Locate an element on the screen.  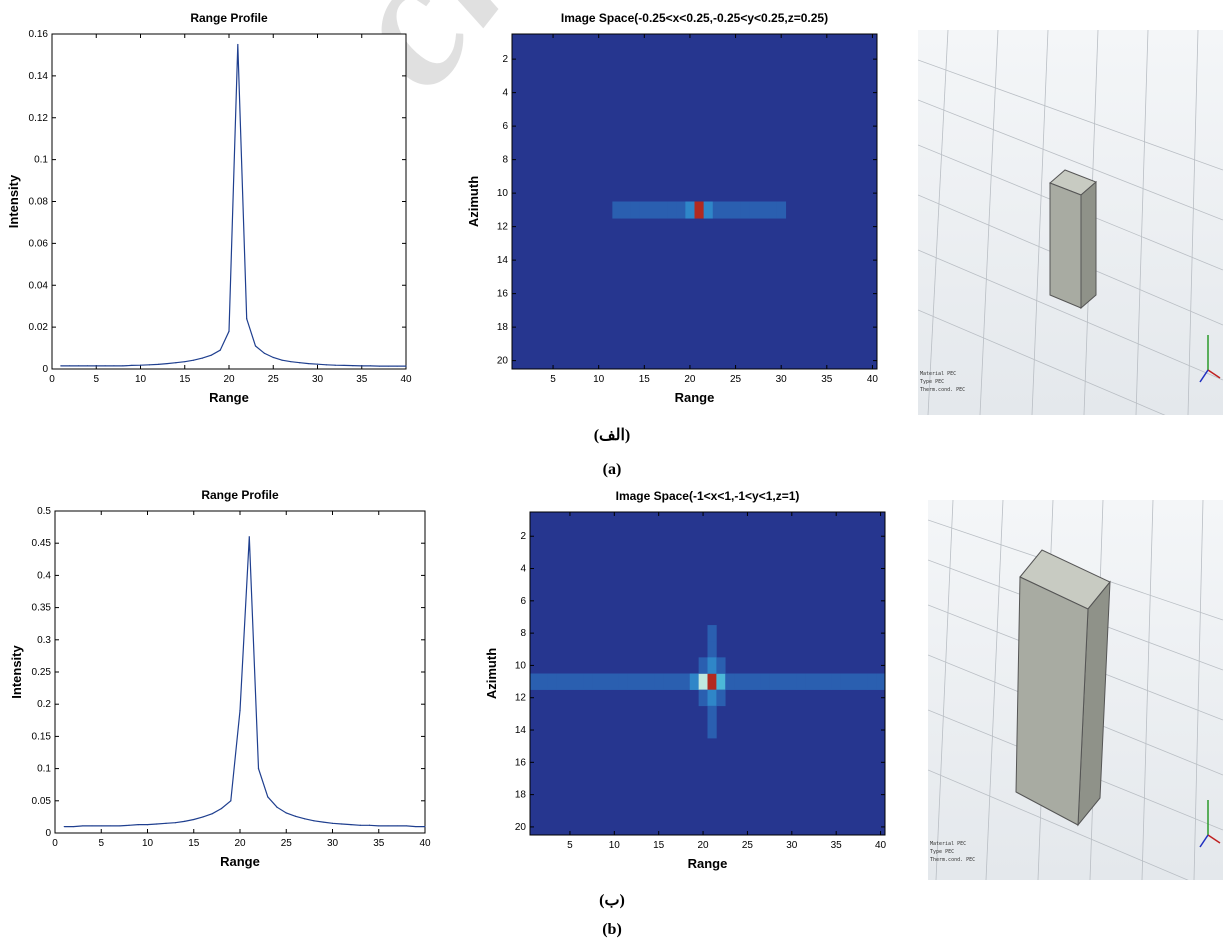
x-tick-label: 30 is located at coordinates (782, 379).